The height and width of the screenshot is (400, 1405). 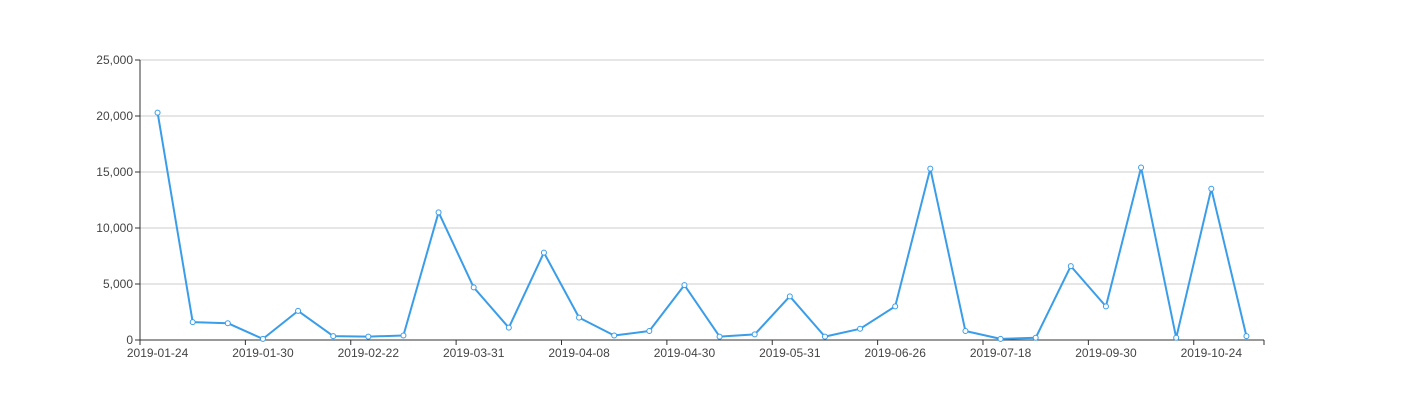 What do you see at coordinates (118, 284) in the screenshot?
I see `y-tick-label: 5,000` at bounding box center [118, 284].